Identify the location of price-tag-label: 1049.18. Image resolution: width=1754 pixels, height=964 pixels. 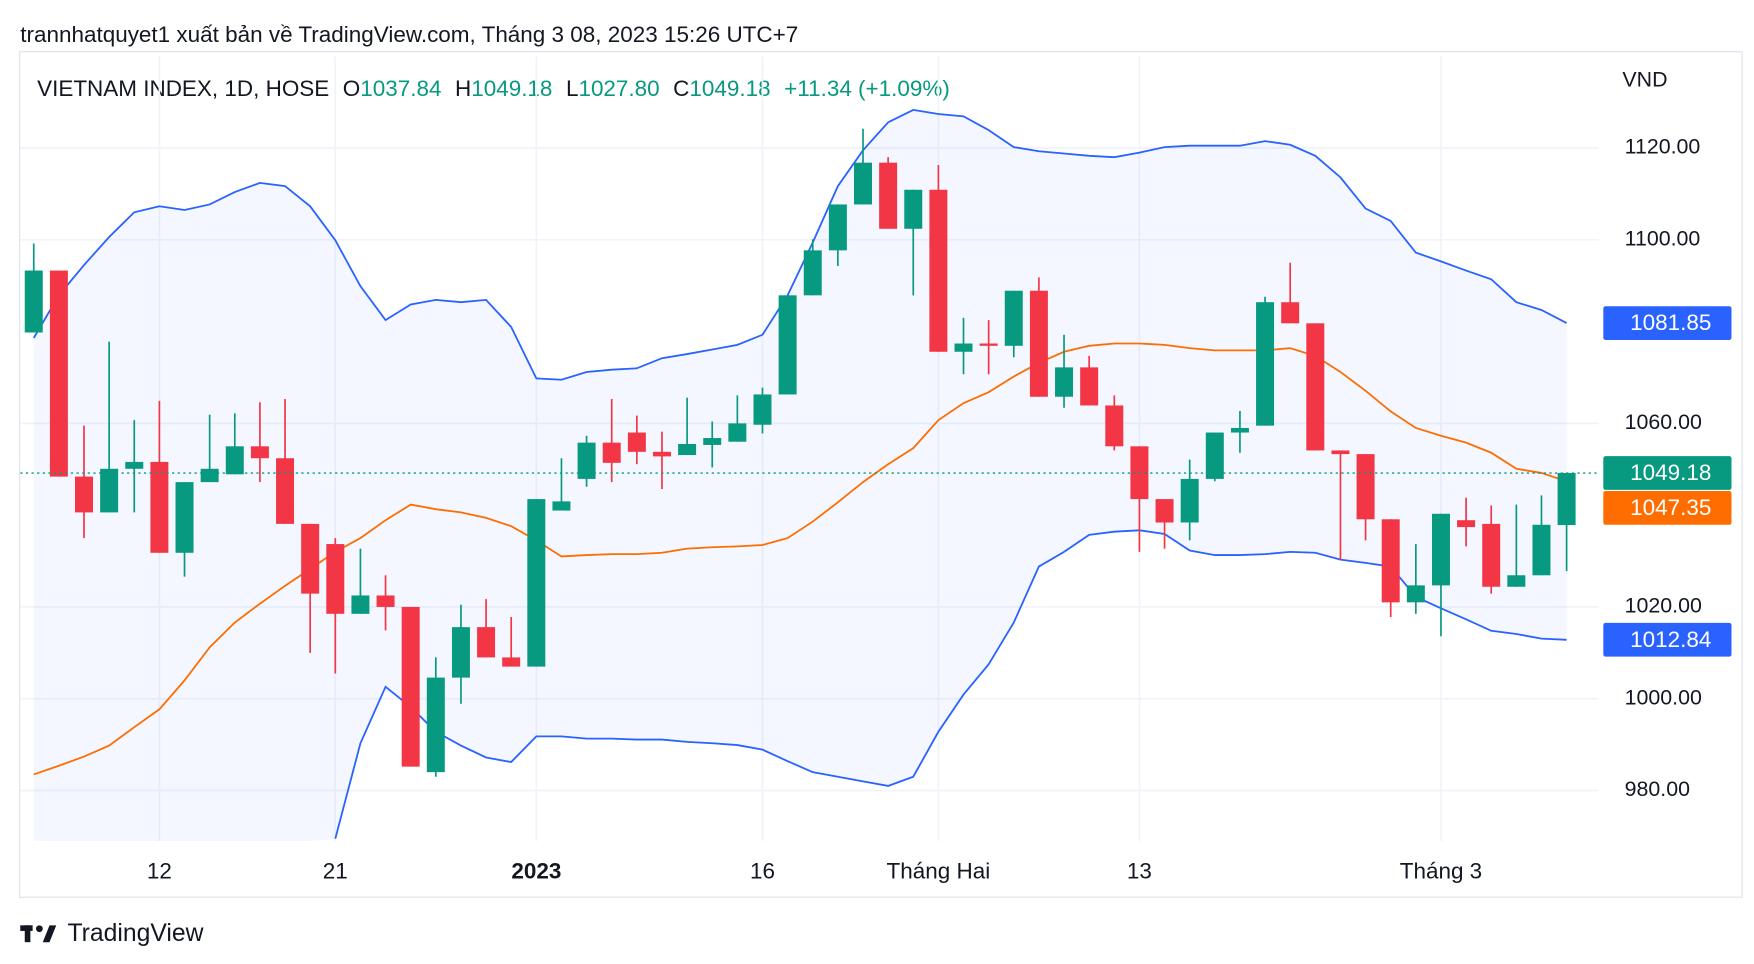
(1670, 472).